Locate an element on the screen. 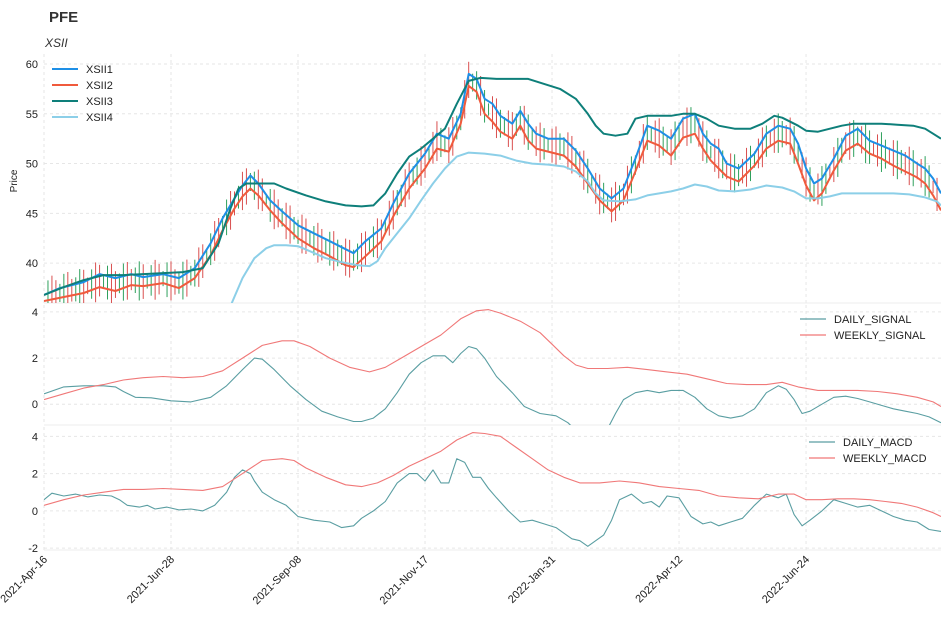 Image resolution: width=951 pixels, height=620 pixels. legend-label: WEEKLY_SIGNAL is located at coordinates (880, 336).